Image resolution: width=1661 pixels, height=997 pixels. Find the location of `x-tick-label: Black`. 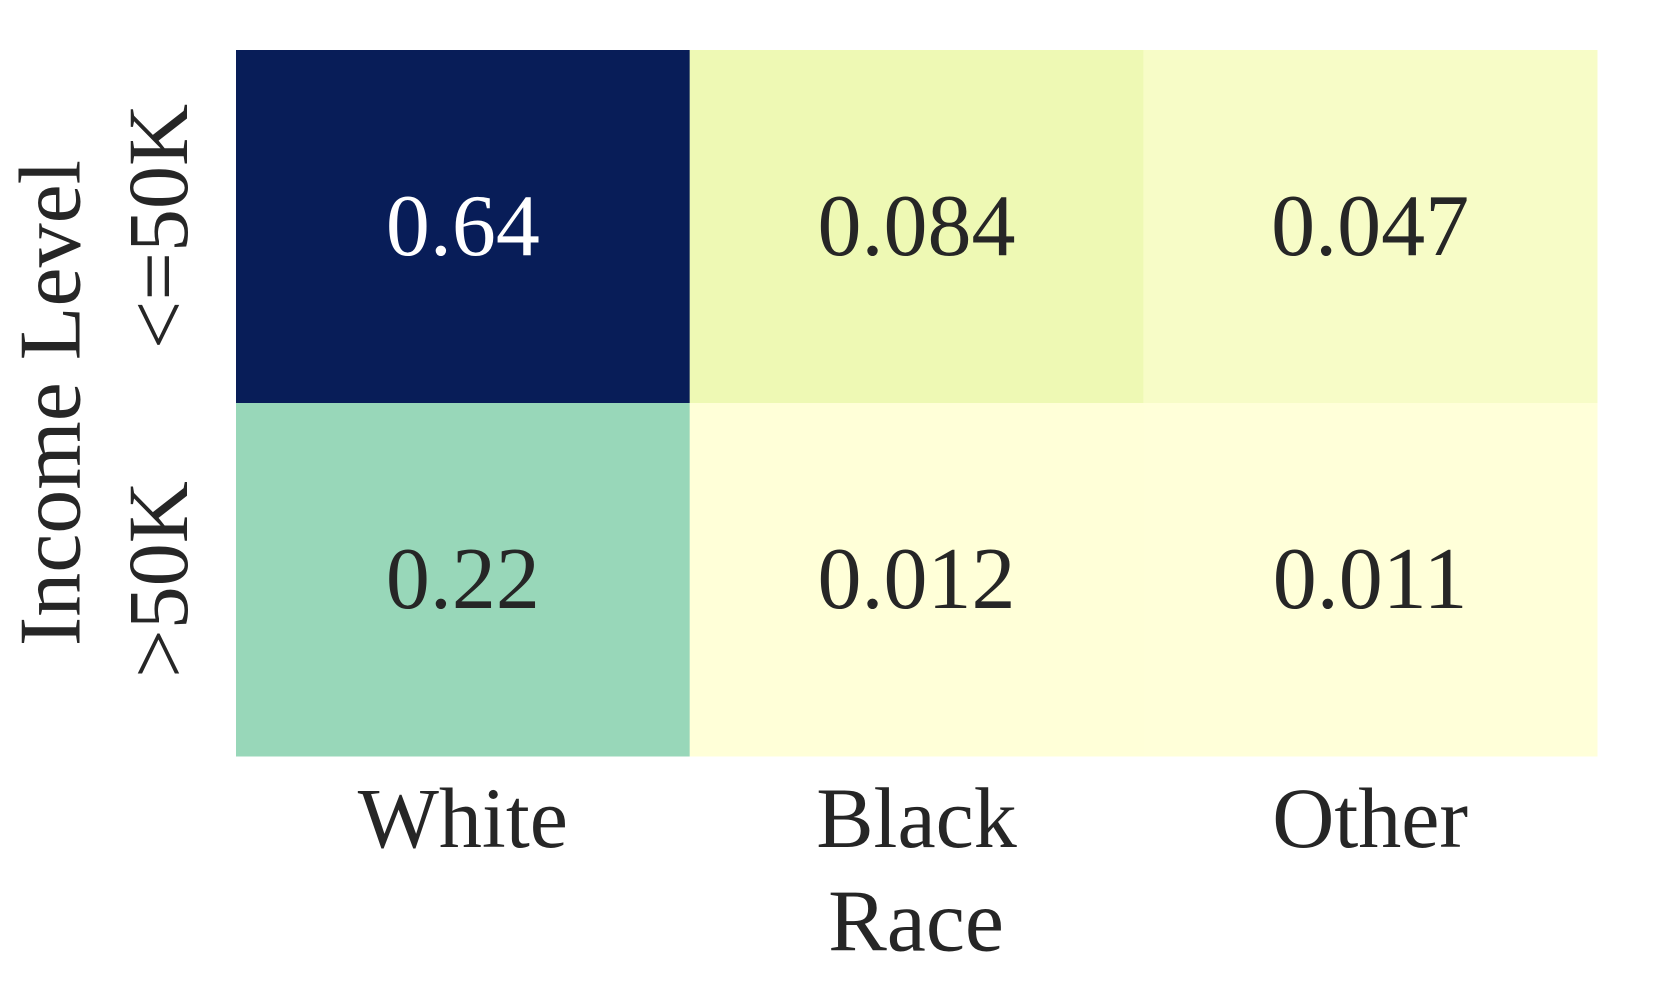

x-tick-label: Black is located at coordinates (916, 818).